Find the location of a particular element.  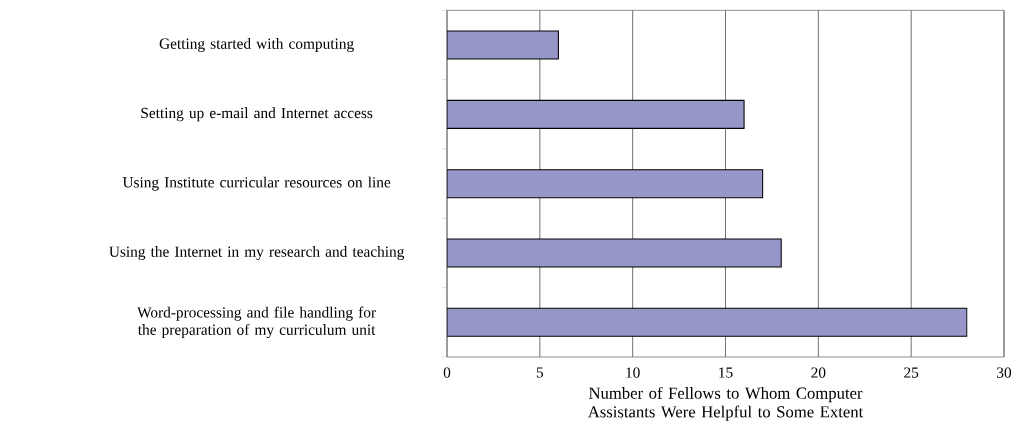

y-tick-label: Using the Internet in my research and teaching is located at coordinates (257, 253).